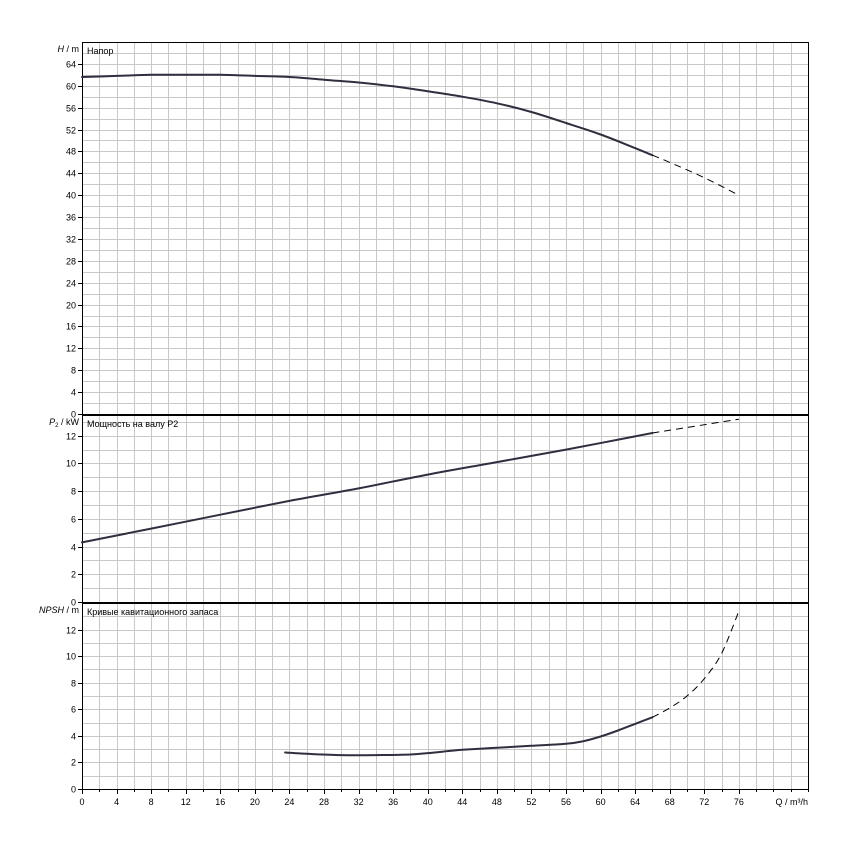 The width and height of the screenshot is (850, 850). What do you see at coordinates (704, 802) in the screenshot?
I see `x-tick-label: 72` at bounding box center [704, 802].